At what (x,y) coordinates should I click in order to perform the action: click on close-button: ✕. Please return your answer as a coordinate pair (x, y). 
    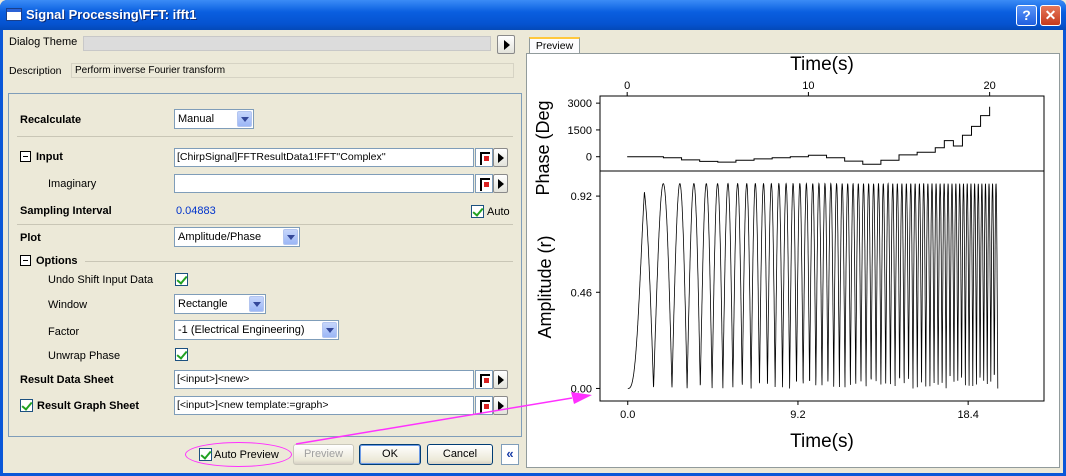
    Looking at the image, I should click on (1050, 15).